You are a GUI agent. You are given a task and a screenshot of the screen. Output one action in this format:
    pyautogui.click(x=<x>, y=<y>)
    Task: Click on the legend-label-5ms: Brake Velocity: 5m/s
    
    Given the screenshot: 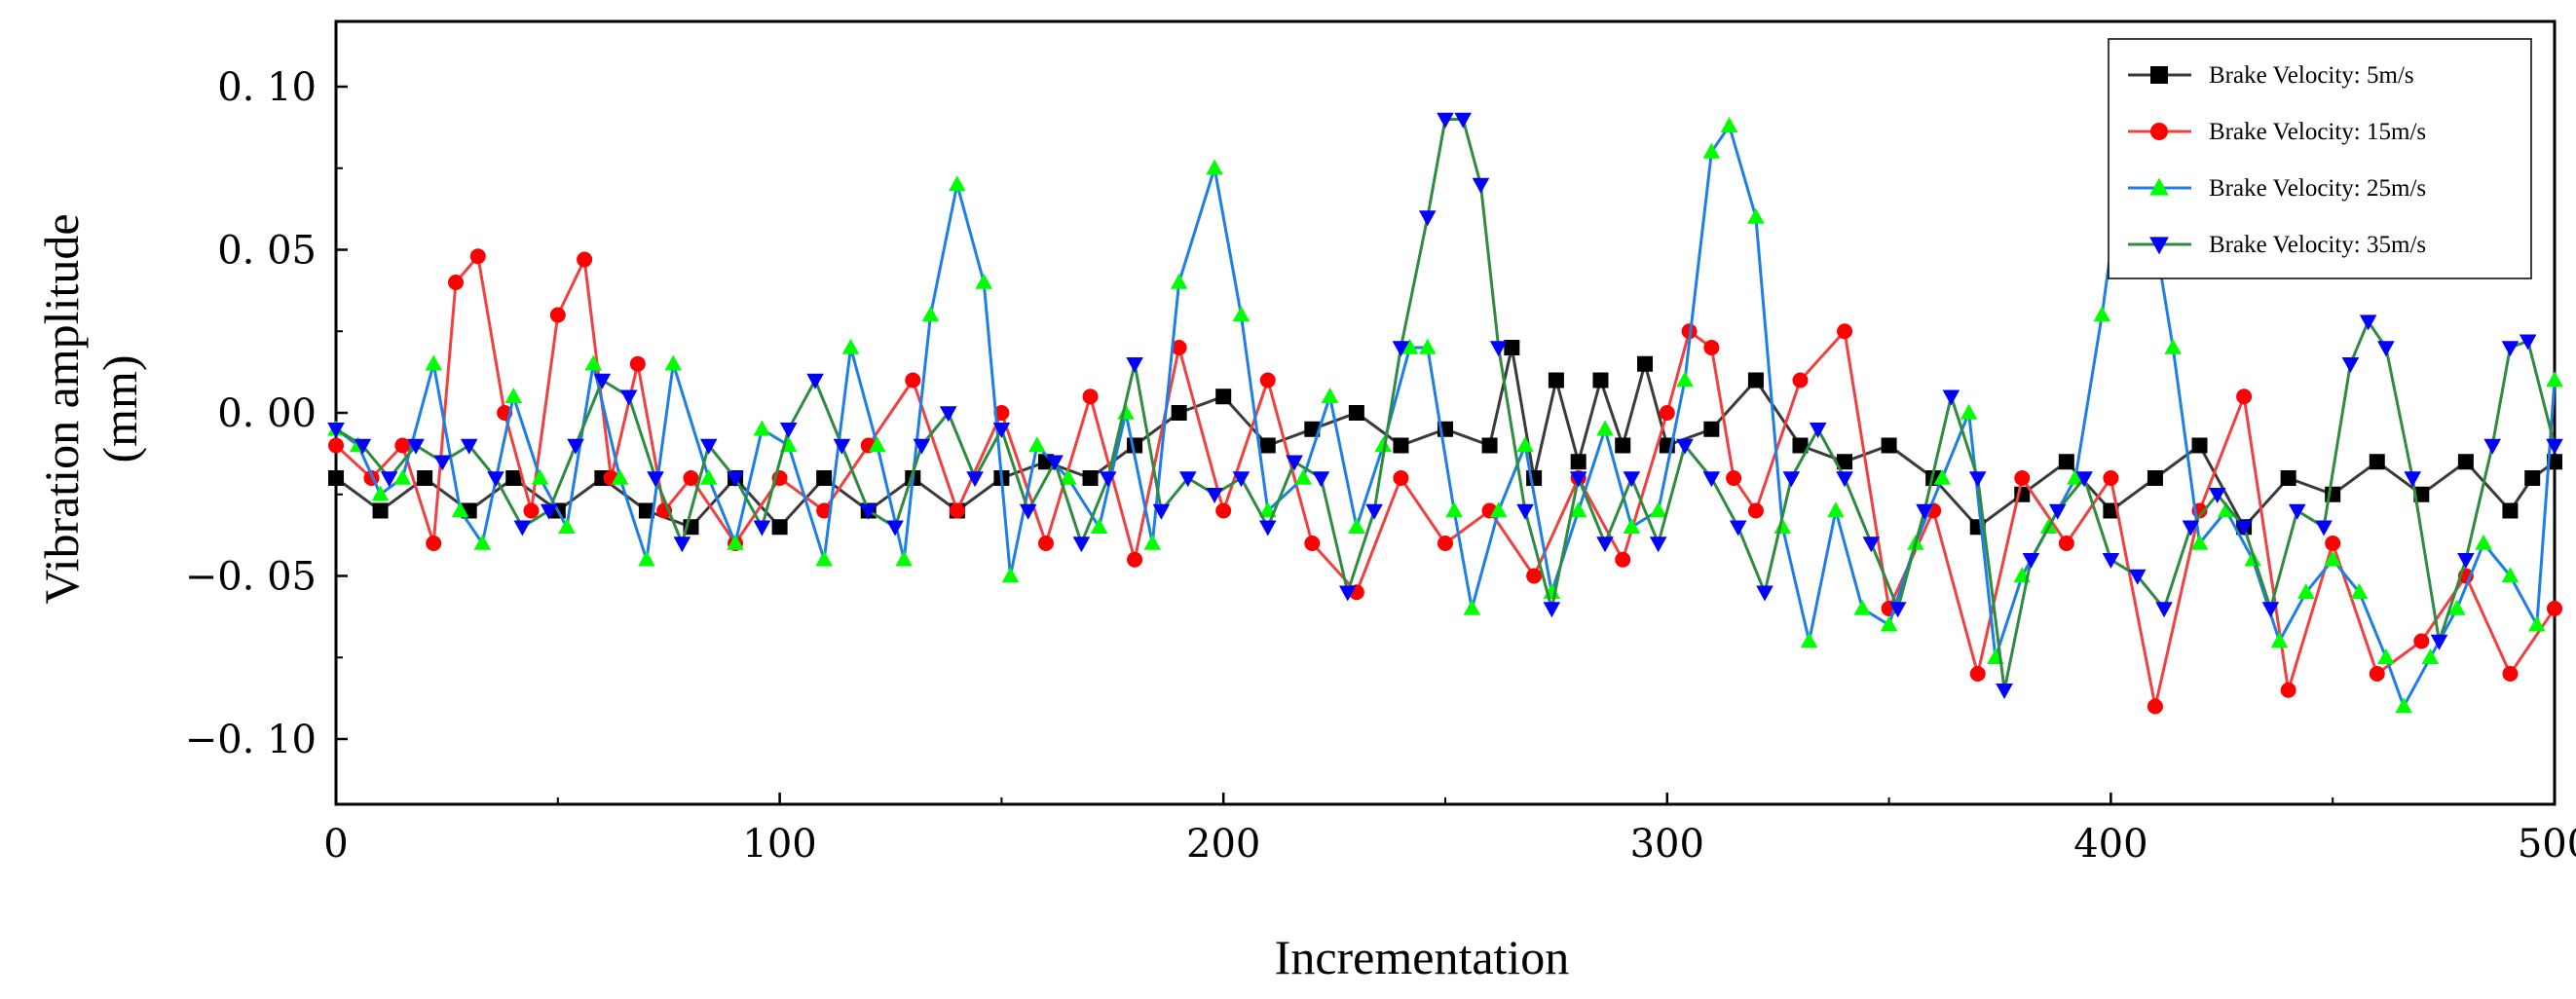 What is the action you would take?
    pyautogui.click(x=2311, y=75)
    